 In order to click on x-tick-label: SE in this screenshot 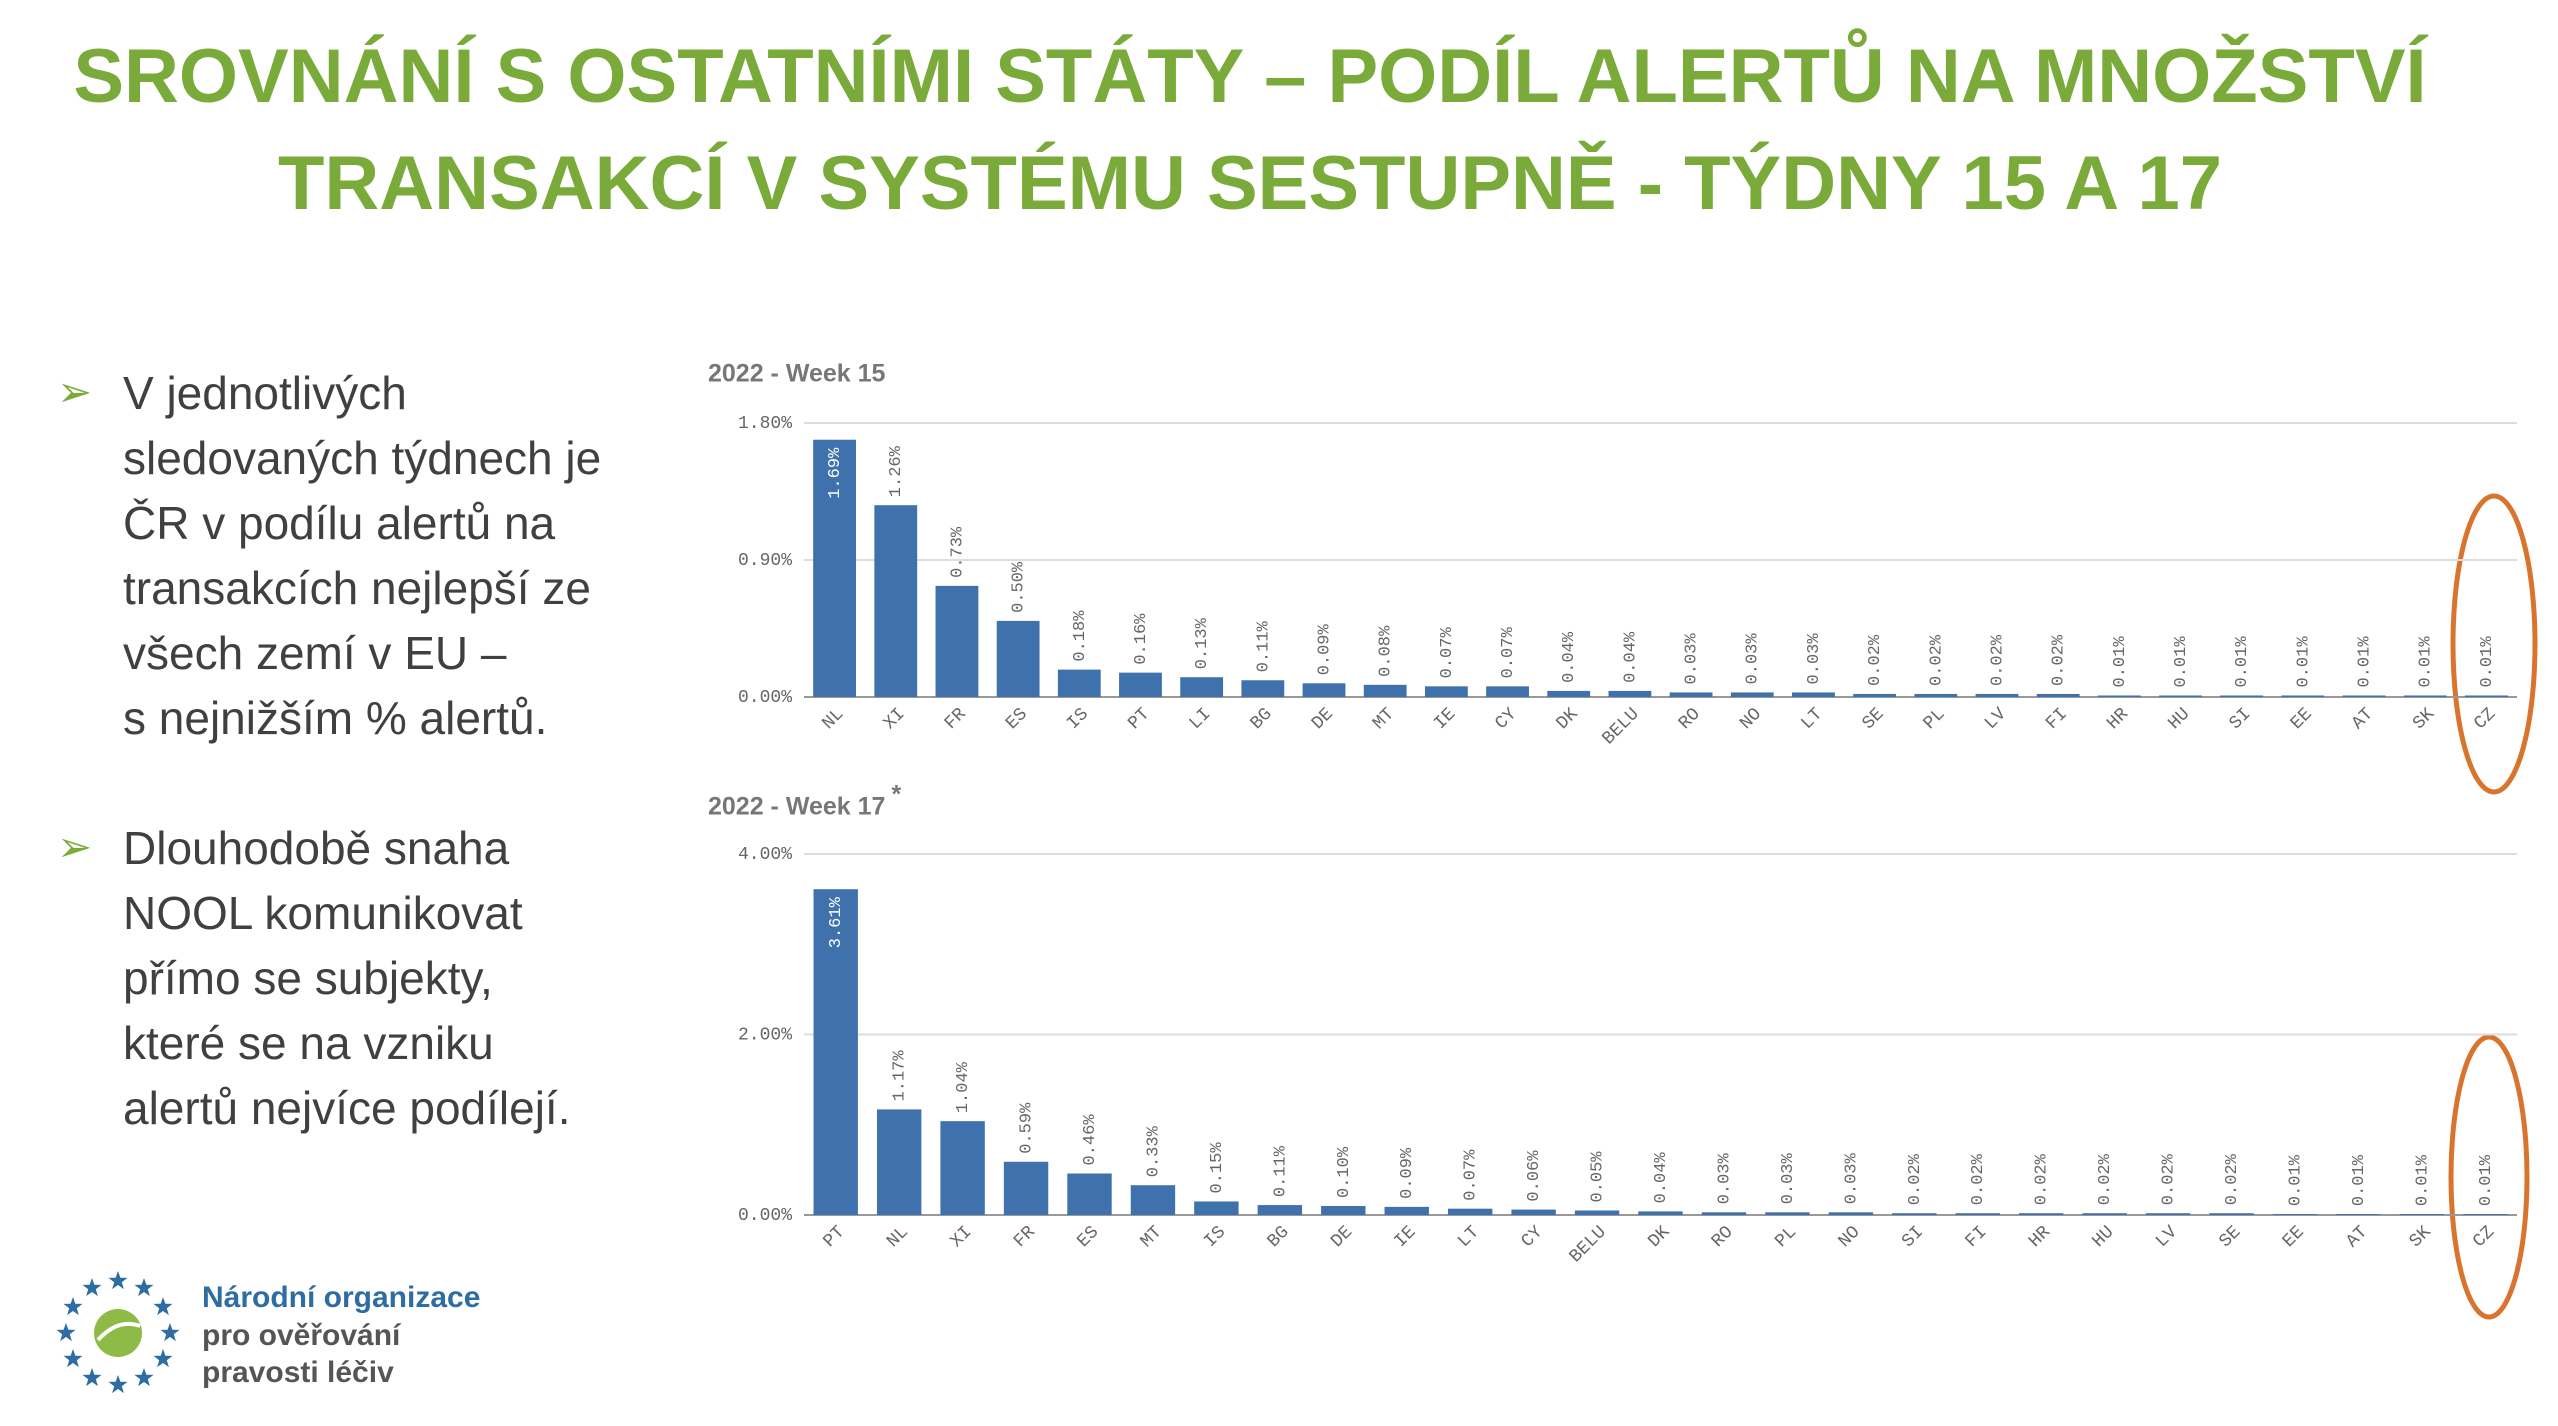, I will do `click(1873, 718)`.